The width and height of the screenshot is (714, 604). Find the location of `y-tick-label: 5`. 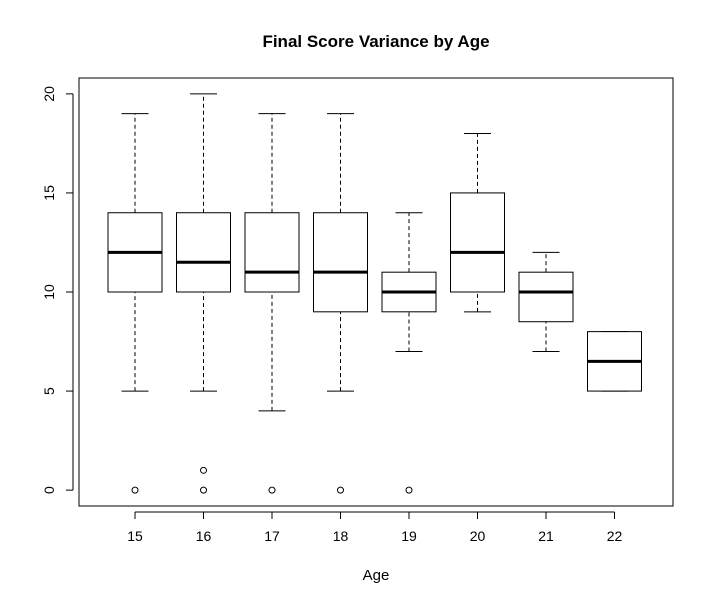

y-tick-label: 5 is located at coordinates (49, 391).